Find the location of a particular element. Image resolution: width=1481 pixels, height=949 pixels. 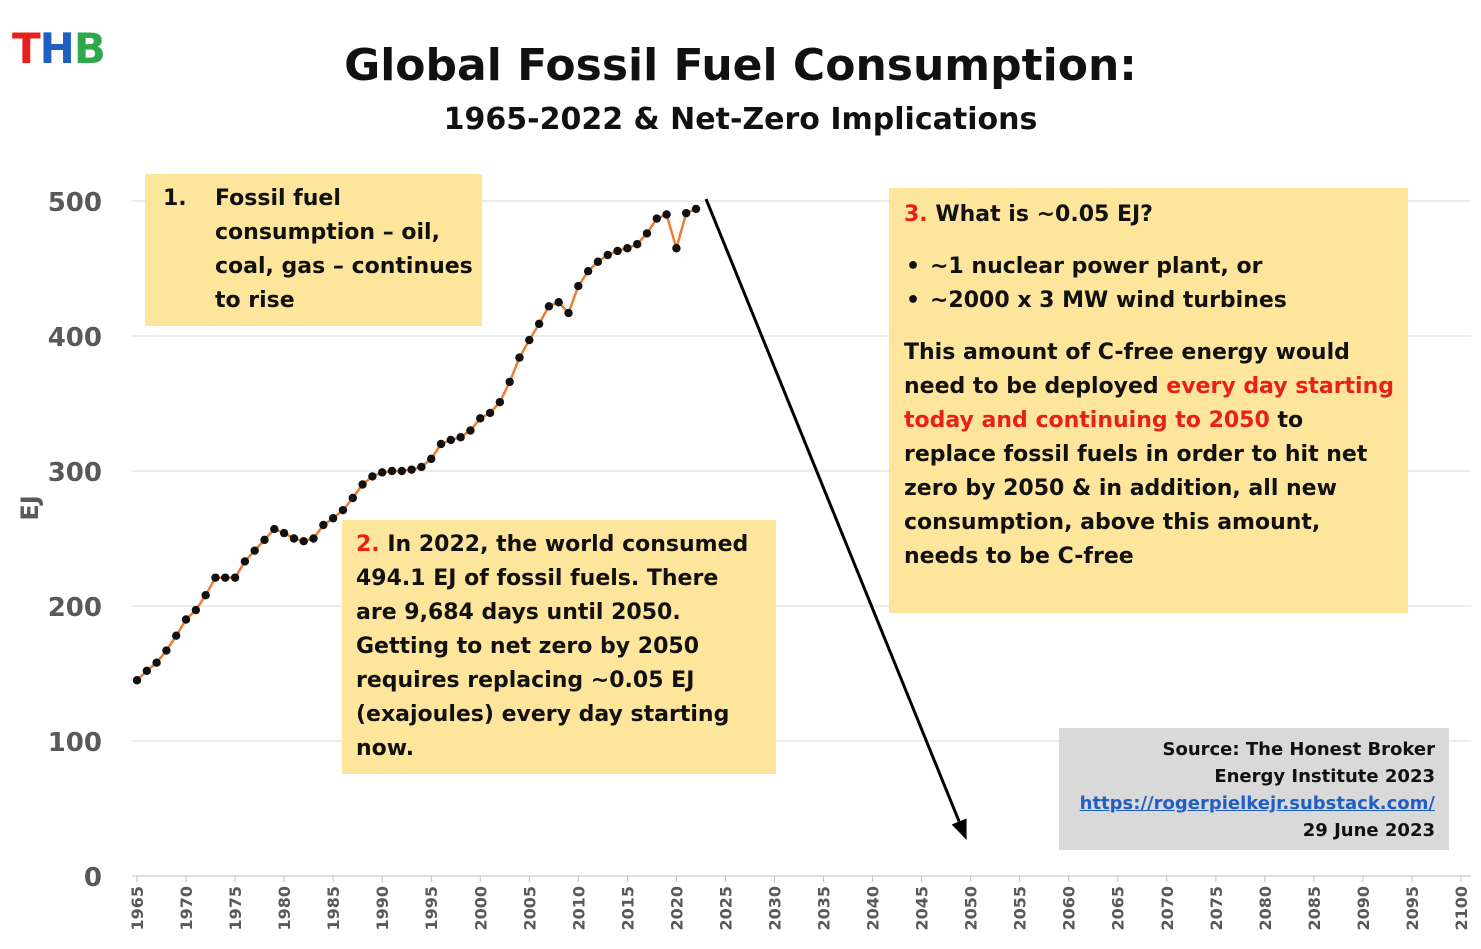

logo-letter: B is located at coordinates (89, 48).